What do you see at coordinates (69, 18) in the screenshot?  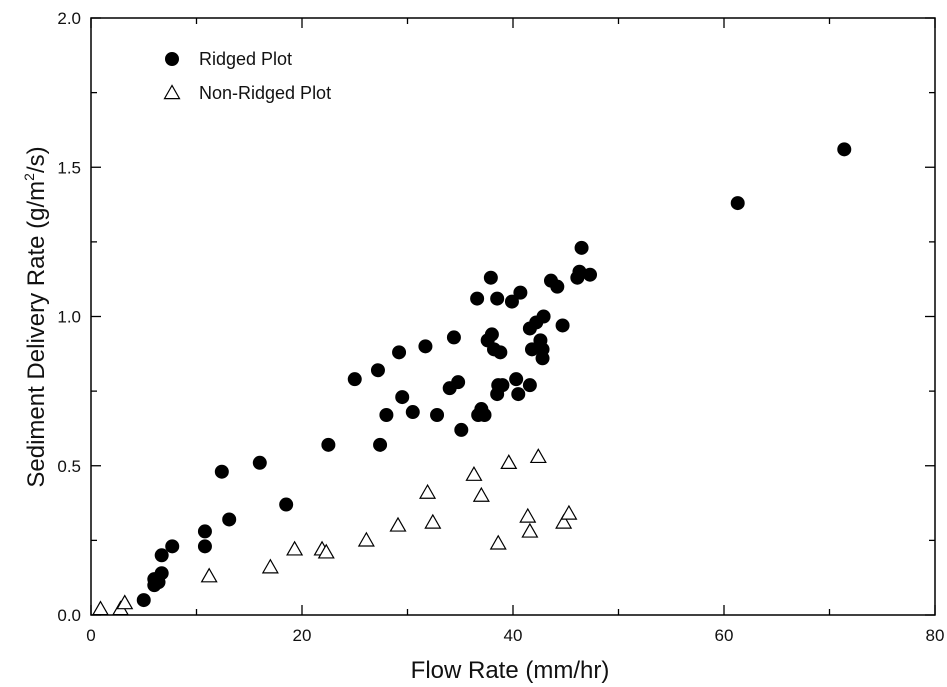 I see `y-tick-label: 2.0` at bounding box center [69, 18].